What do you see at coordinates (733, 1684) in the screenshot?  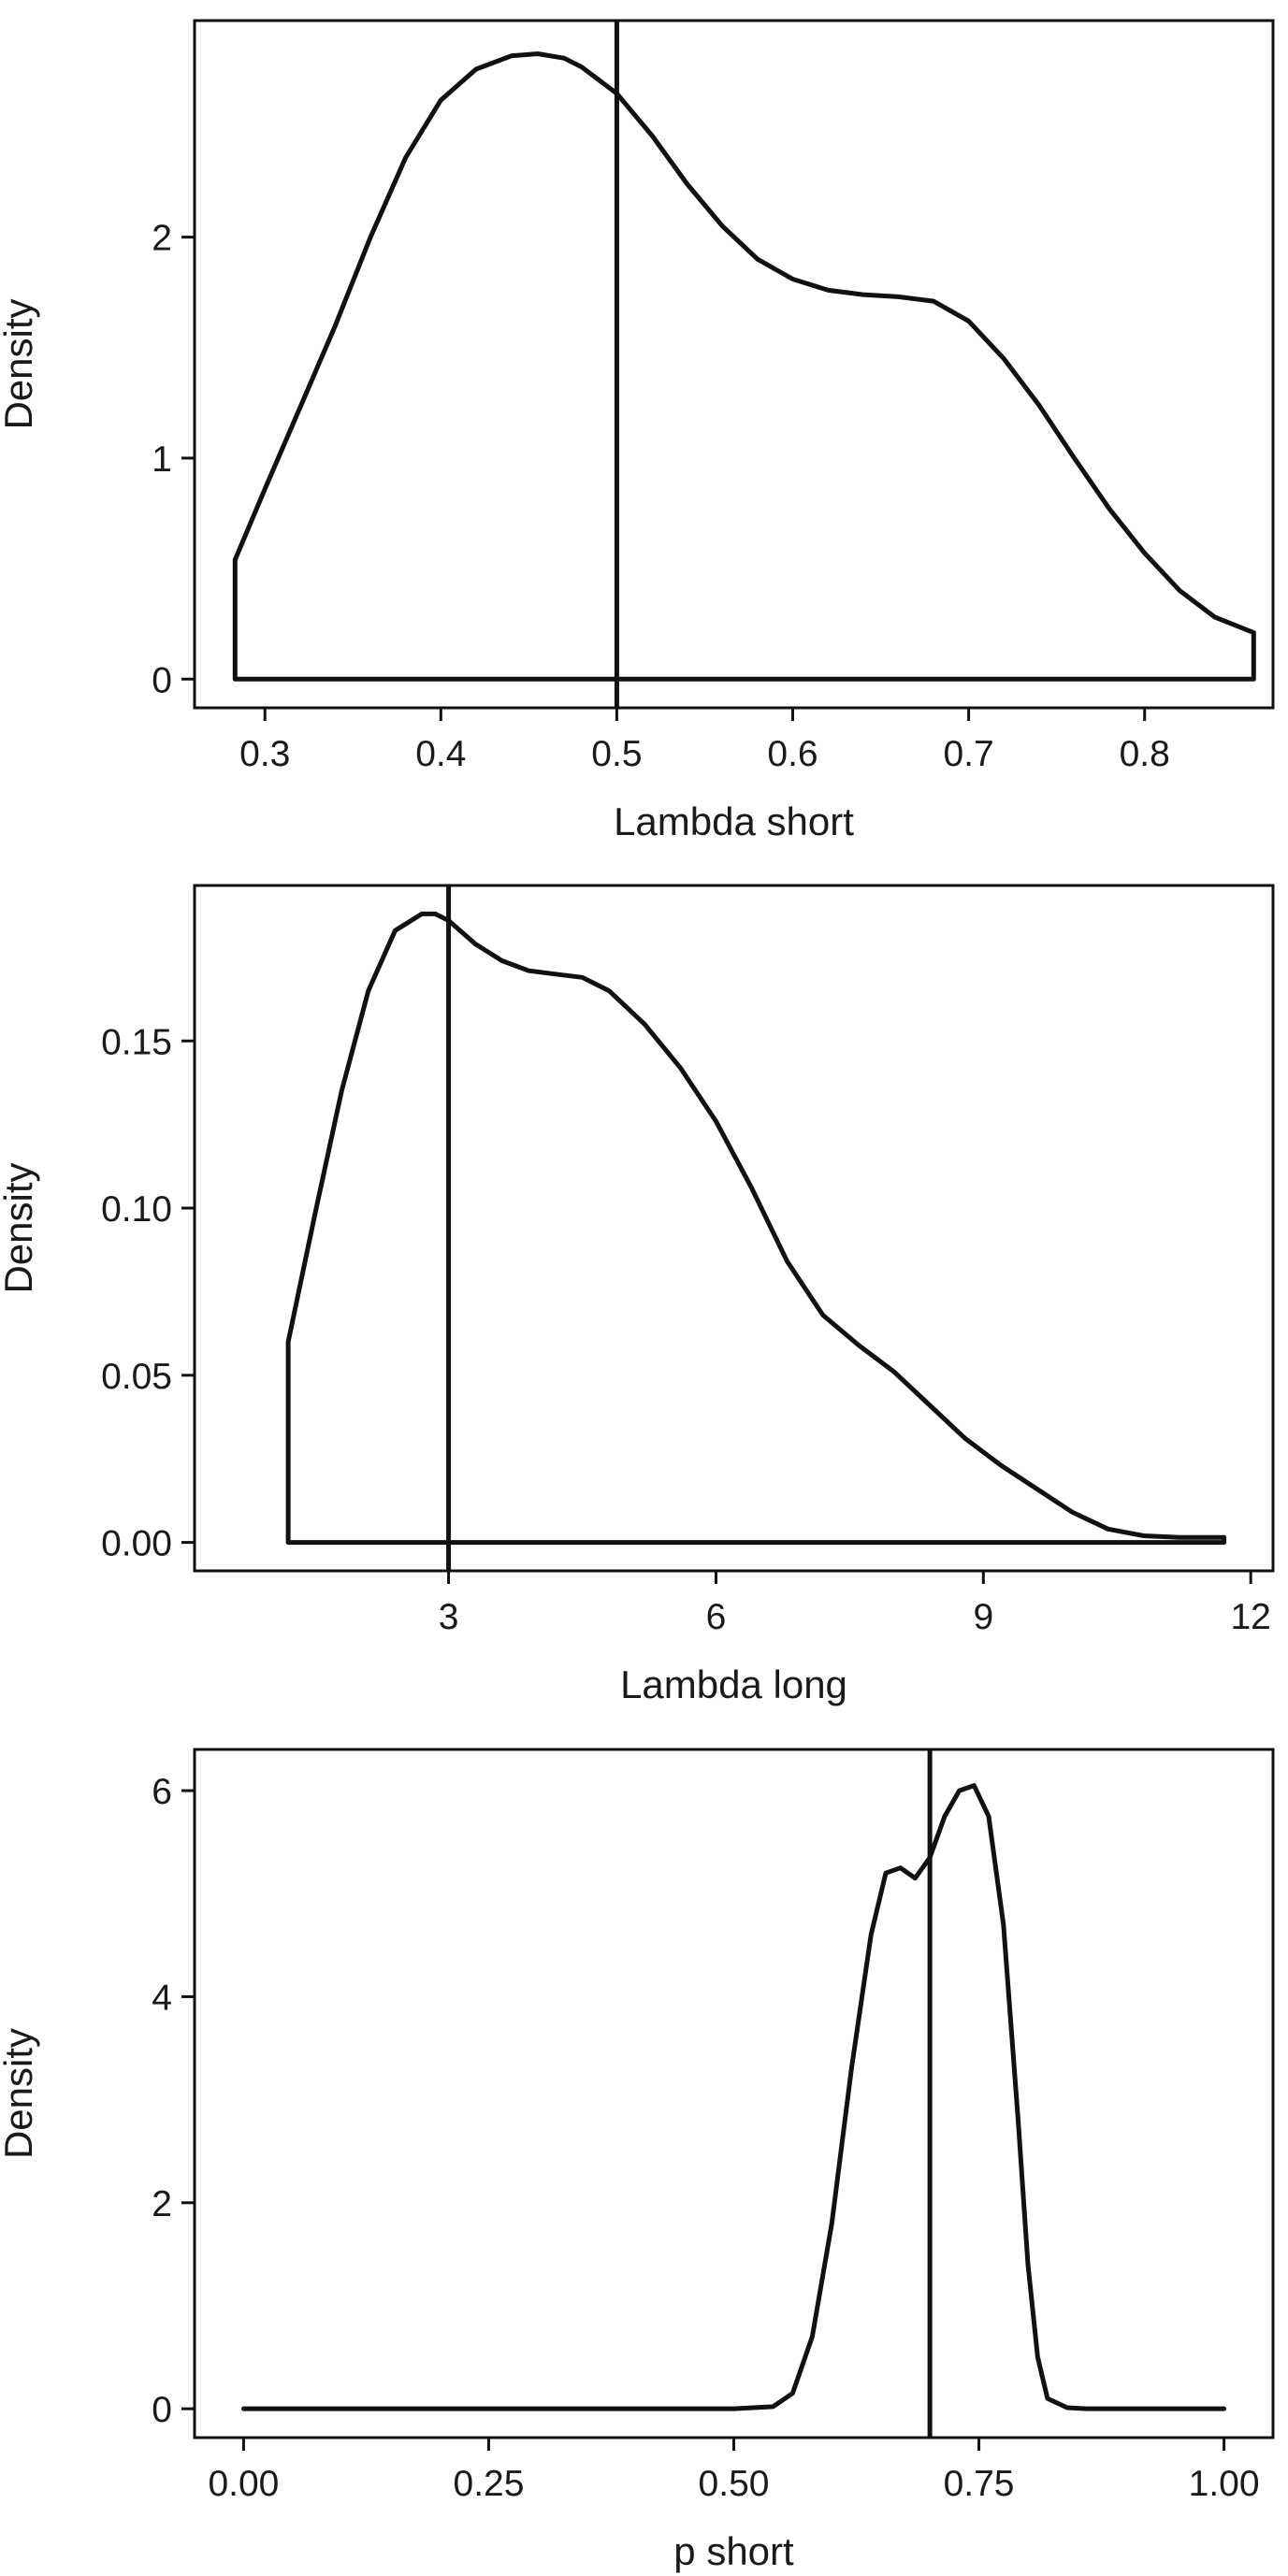 I see `x-axis-label: Lambda long` at bounding box center [733, 1684].